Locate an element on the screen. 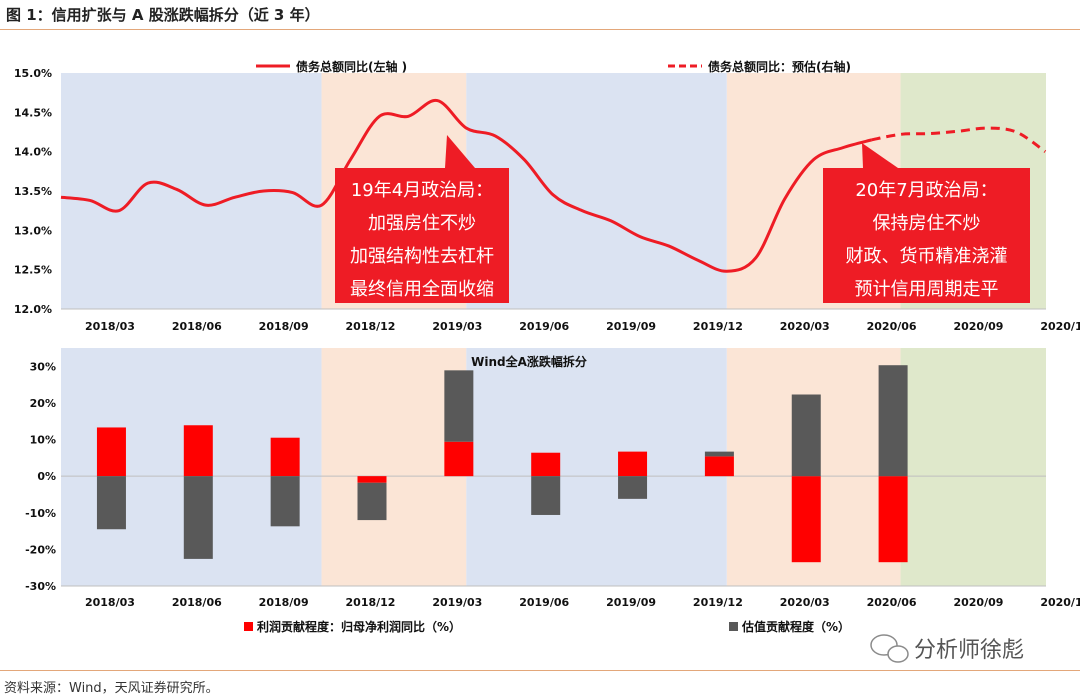 This screenshot has height=696, width=1080. callout-text: 19年4月政治局： is located at coordinates (422, 190).